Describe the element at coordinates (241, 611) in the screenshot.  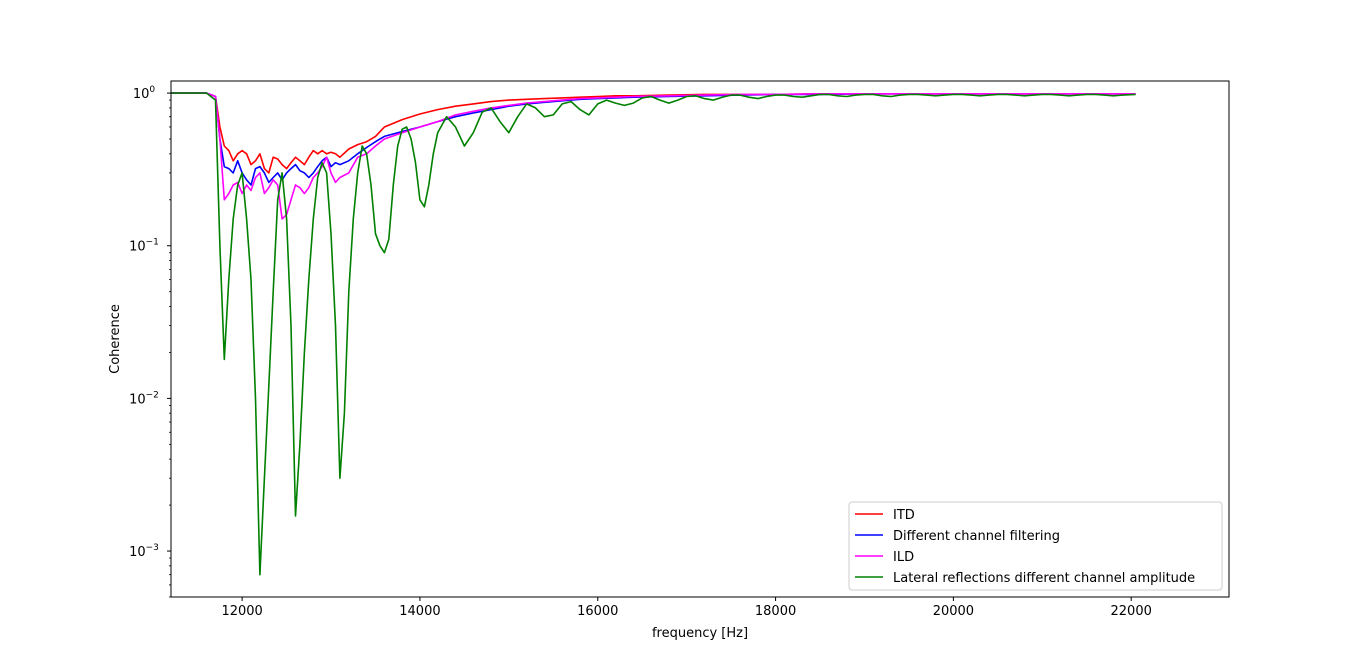
I see `x-tick-label: 12000` at that location.